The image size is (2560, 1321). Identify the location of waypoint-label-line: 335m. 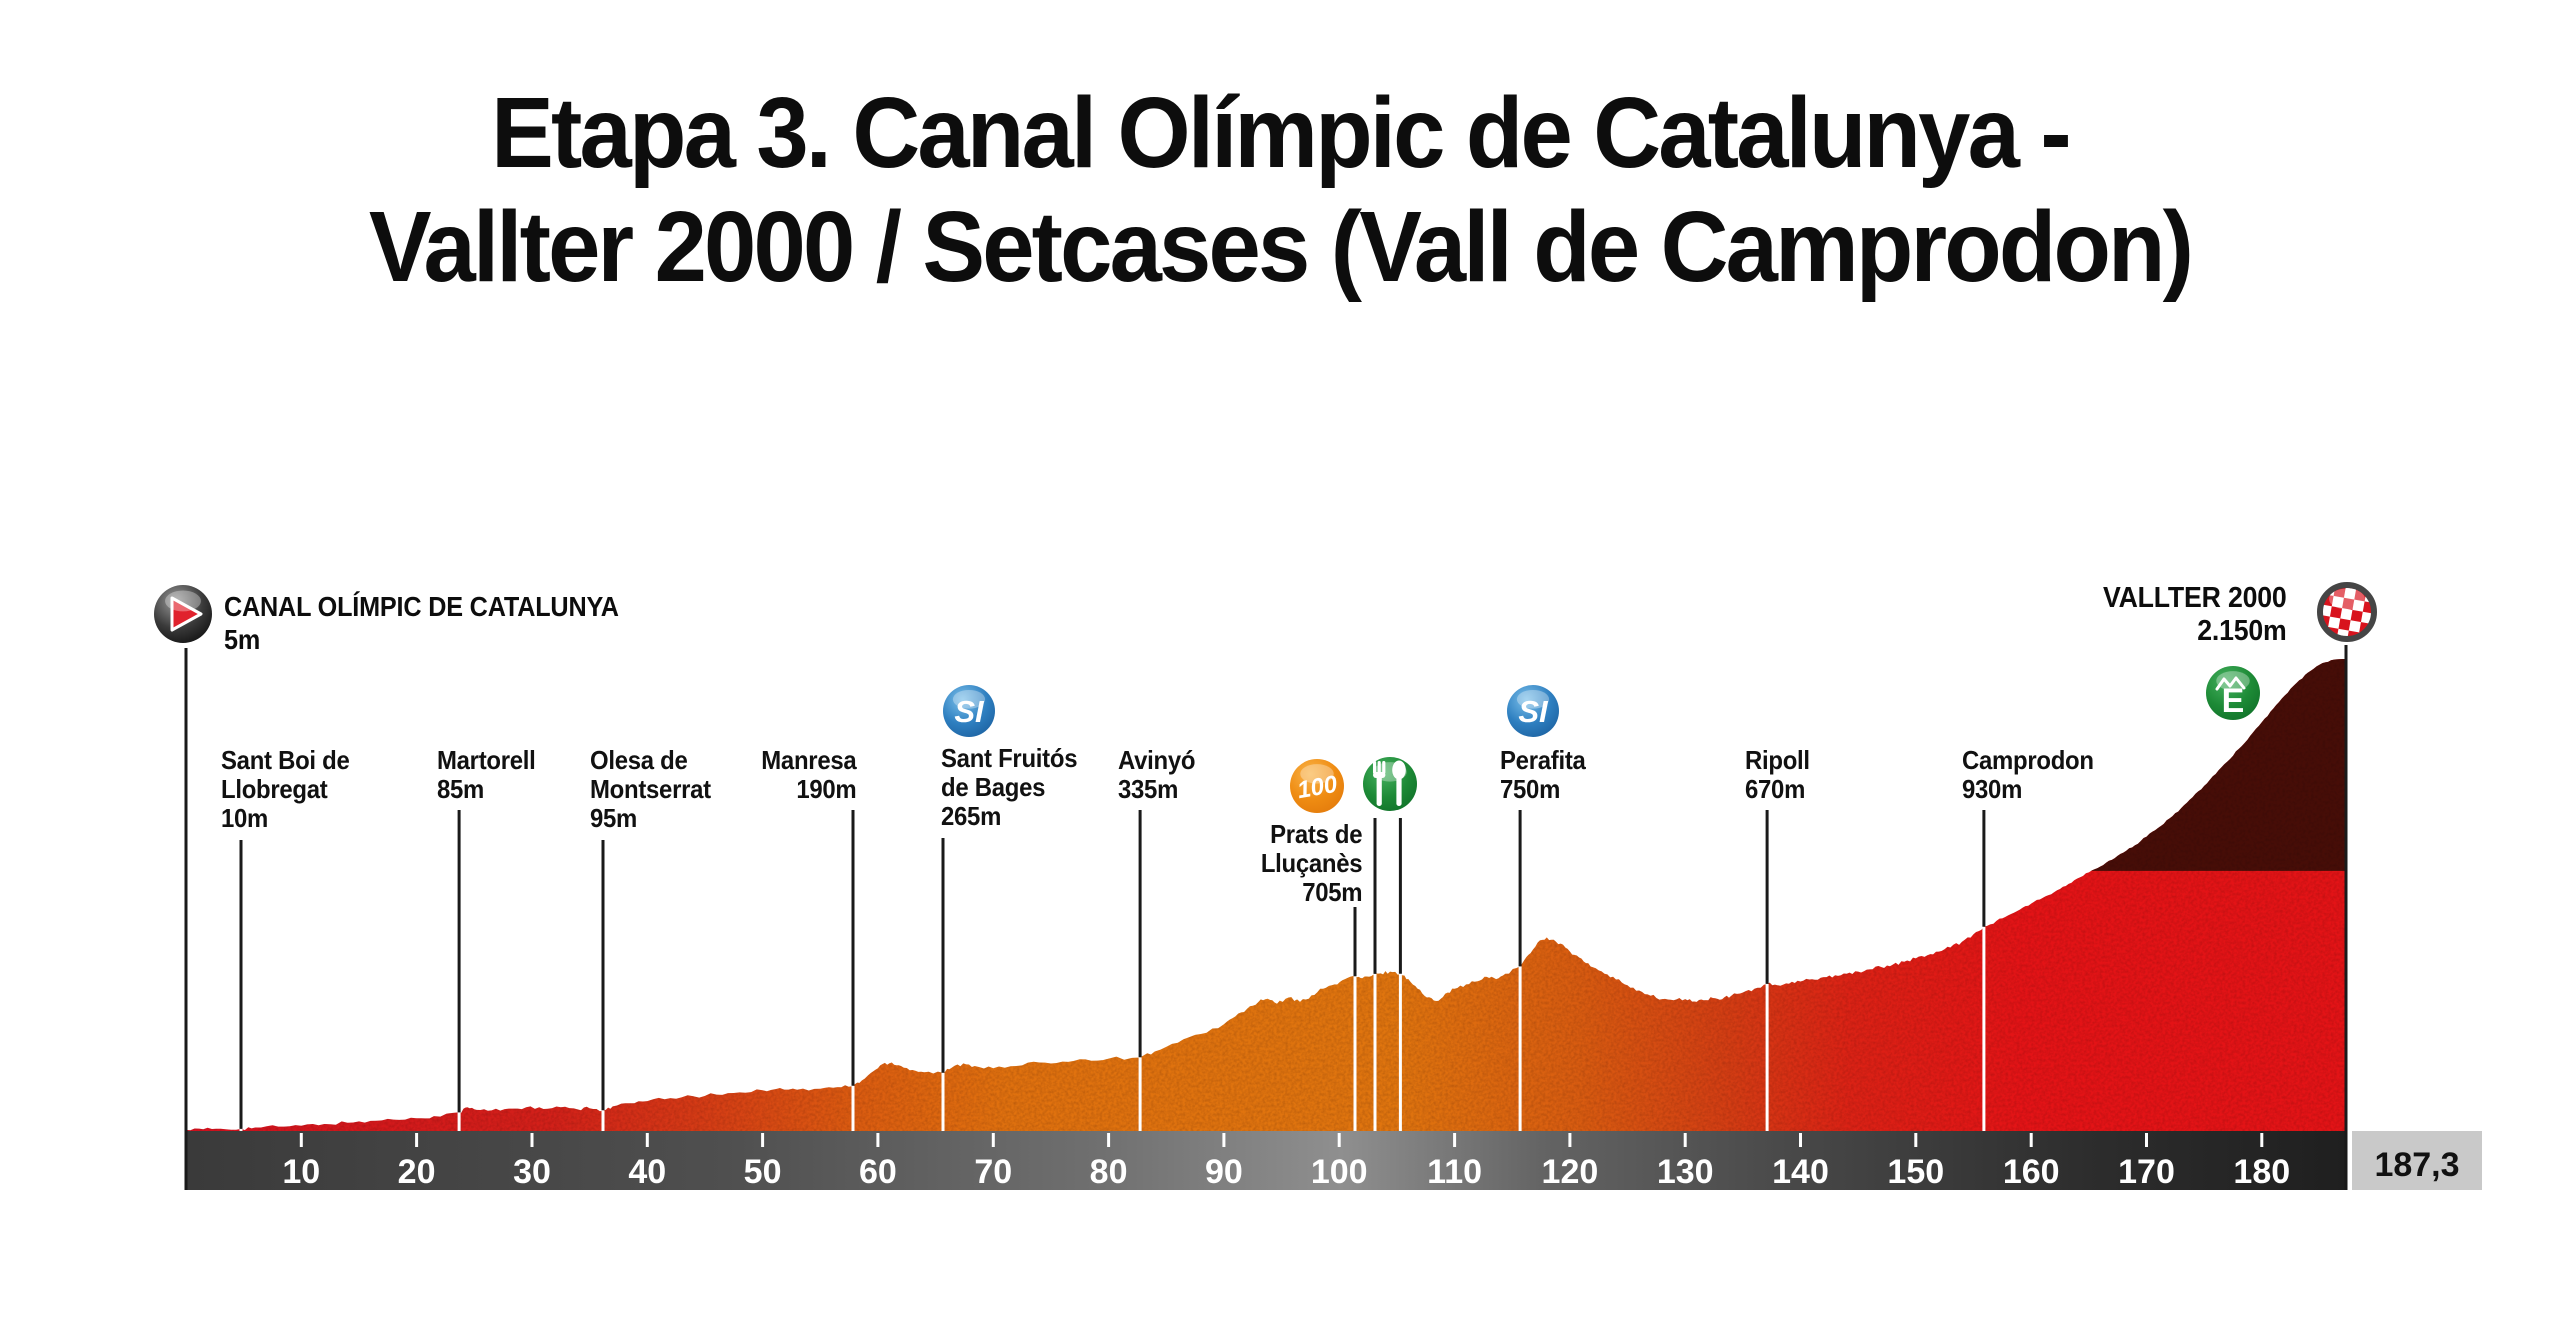
(1148, 789).